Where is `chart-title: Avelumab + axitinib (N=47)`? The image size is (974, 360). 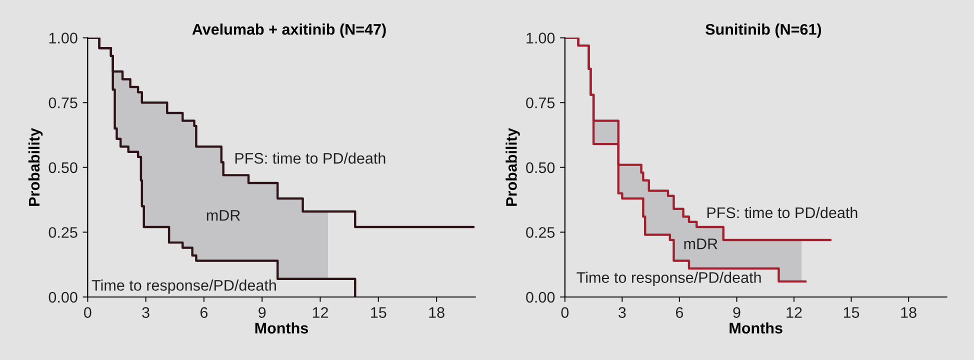
chart-title: Avelumab + axitinib (N=47) is located at coordinates (289, 31).